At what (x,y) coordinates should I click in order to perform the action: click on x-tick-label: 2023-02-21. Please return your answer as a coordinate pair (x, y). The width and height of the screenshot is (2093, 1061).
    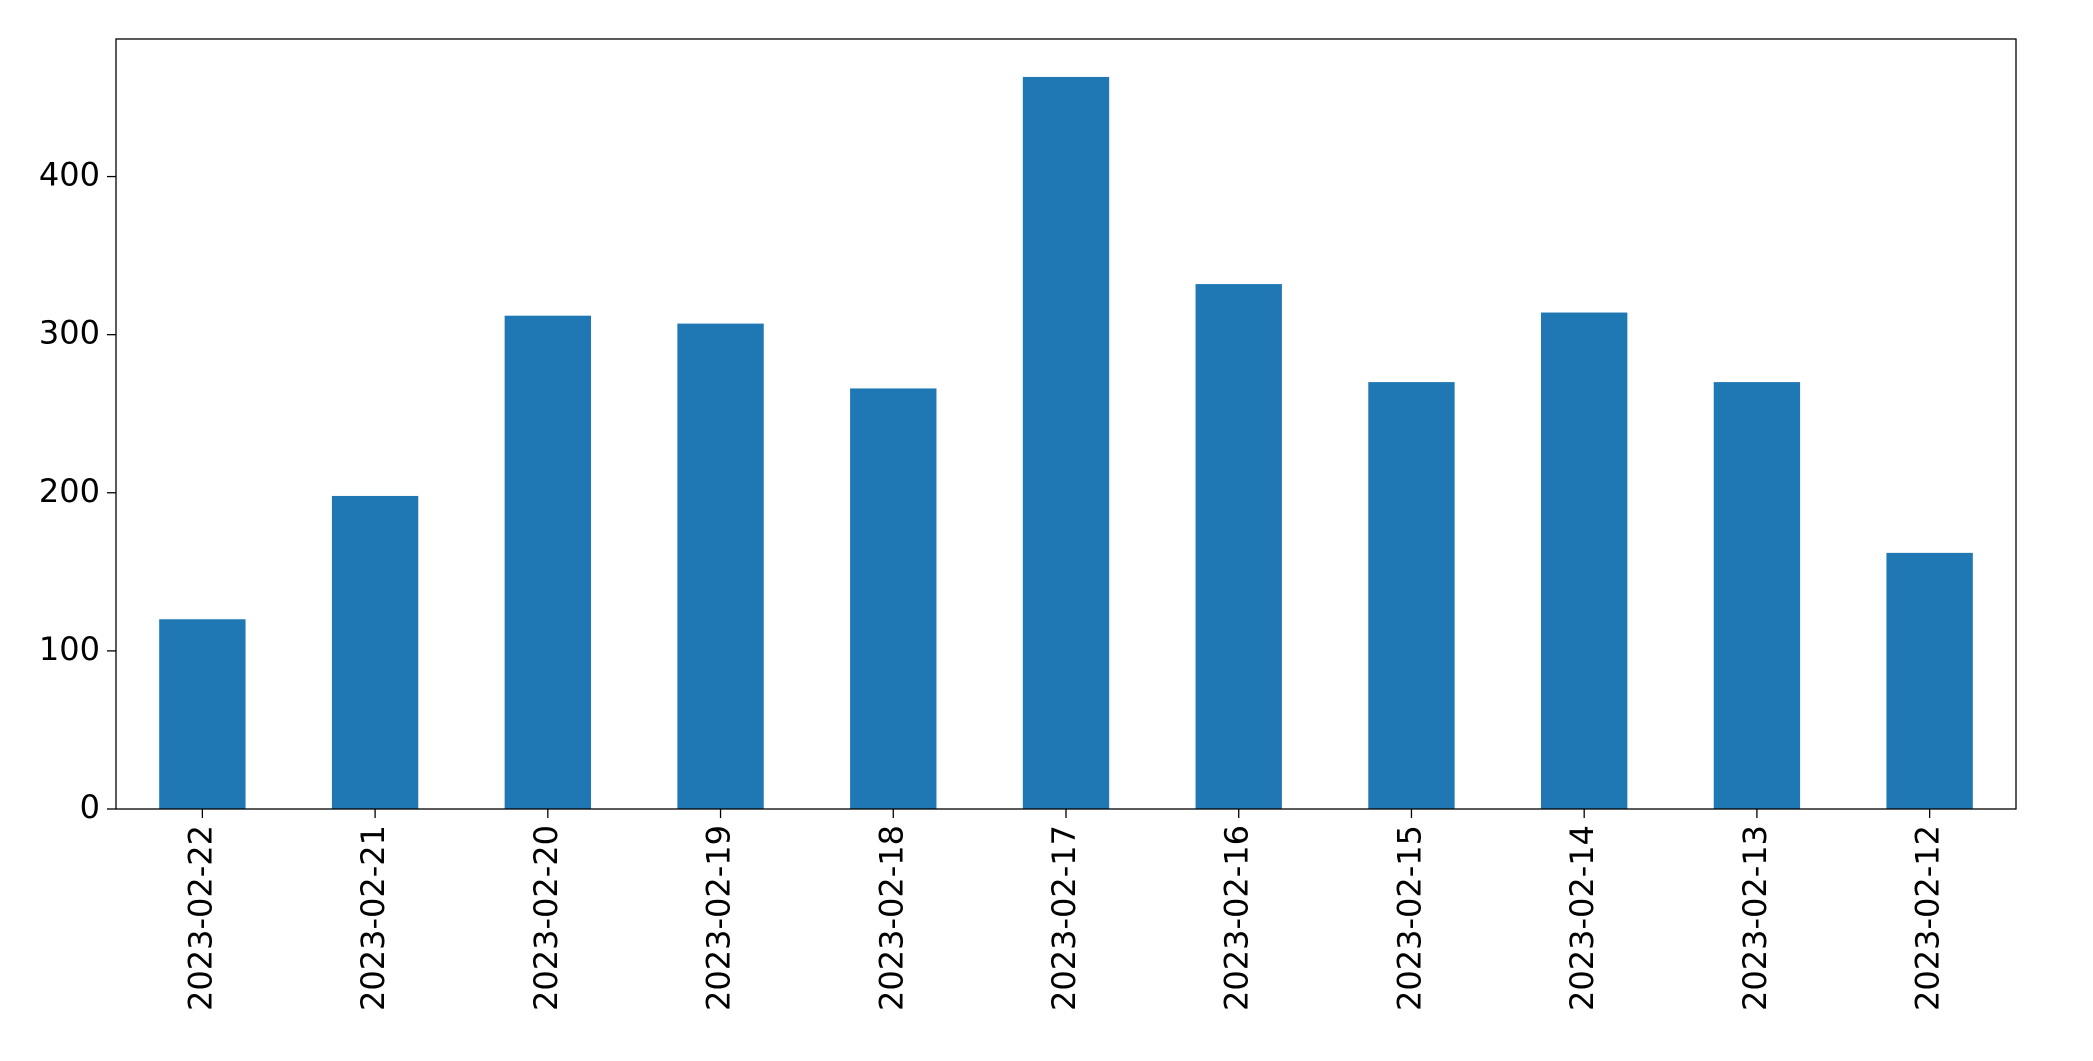
    Looking at the image, I should click on (373, 918).